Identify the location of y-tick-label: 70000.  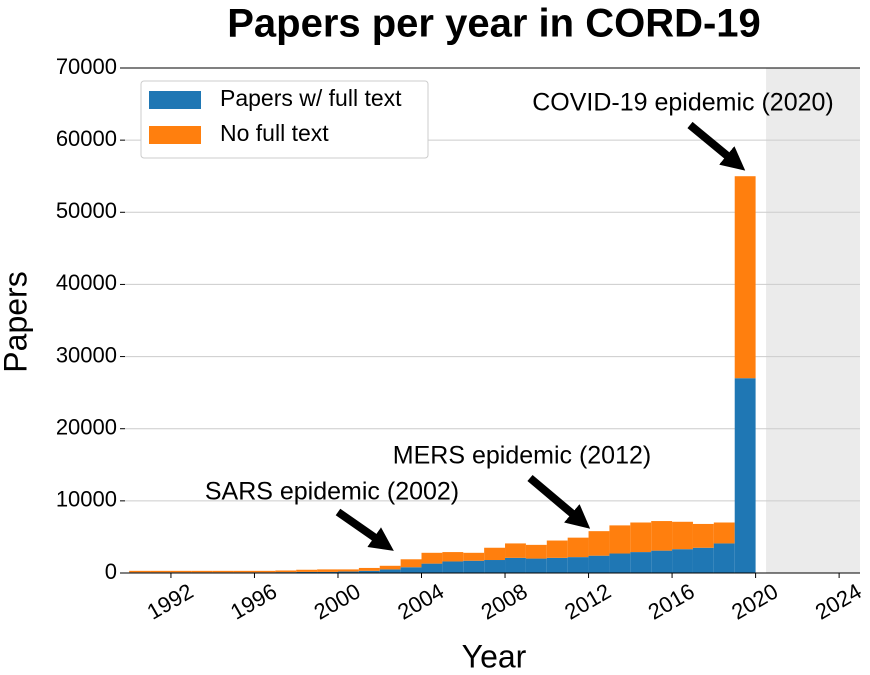
(86, 66).